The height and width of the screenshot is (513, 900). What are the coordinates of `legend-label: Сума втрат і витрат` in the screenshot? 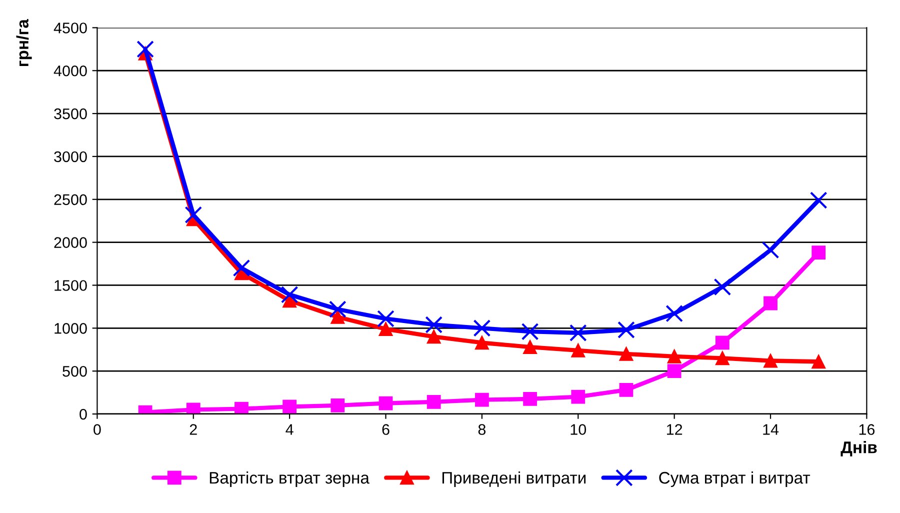 It's located at (734, 479).